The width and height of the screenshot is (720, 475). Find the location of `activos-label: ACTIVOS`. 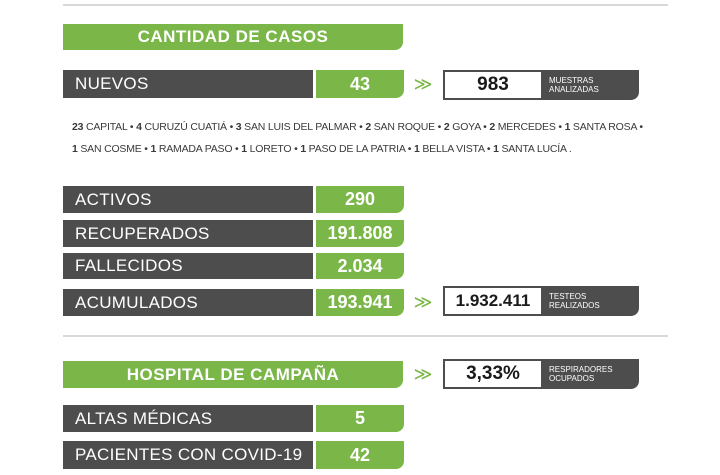

activos-label: ACTIVOS is located at coordinates (188, 199).